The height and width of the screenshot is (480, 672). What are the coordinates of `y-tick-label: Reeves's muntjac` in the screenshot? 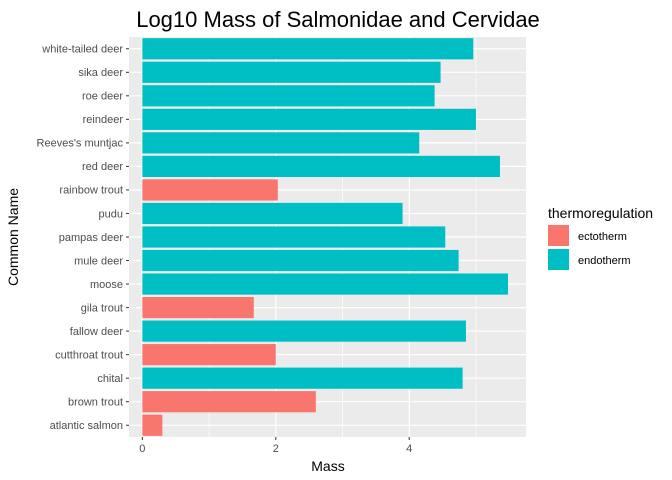 It's located at (80, 144).